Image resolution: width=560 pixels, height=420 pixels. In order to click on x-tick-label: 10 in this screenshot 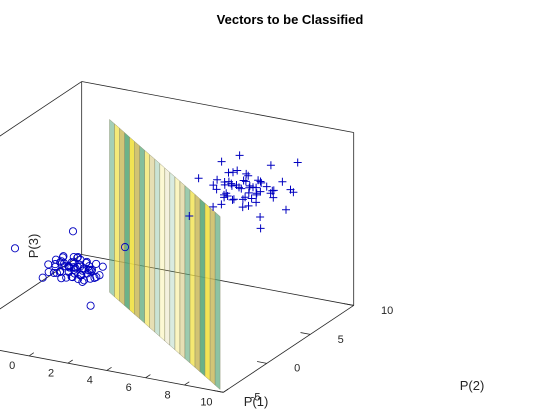, I will do `click(206, 403)`.